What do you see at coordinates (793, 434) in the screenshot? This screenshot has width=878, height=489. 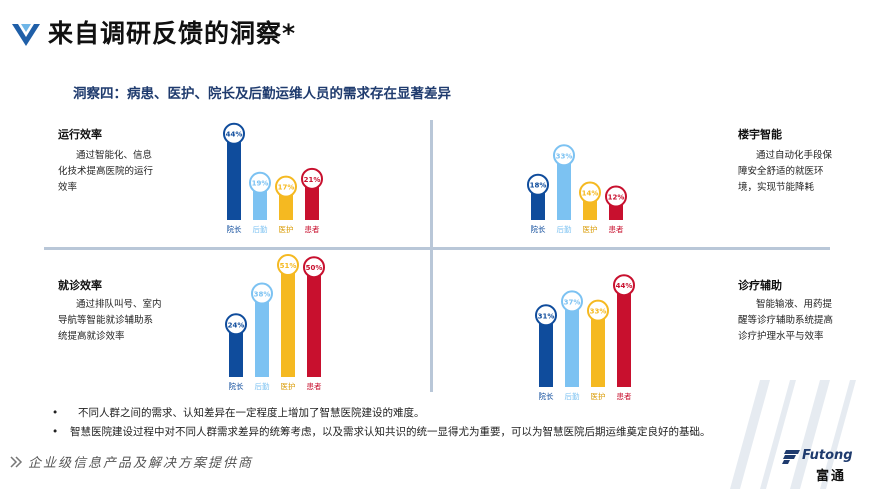 I see `decorative-stripes` at bounding box center [793, 434].